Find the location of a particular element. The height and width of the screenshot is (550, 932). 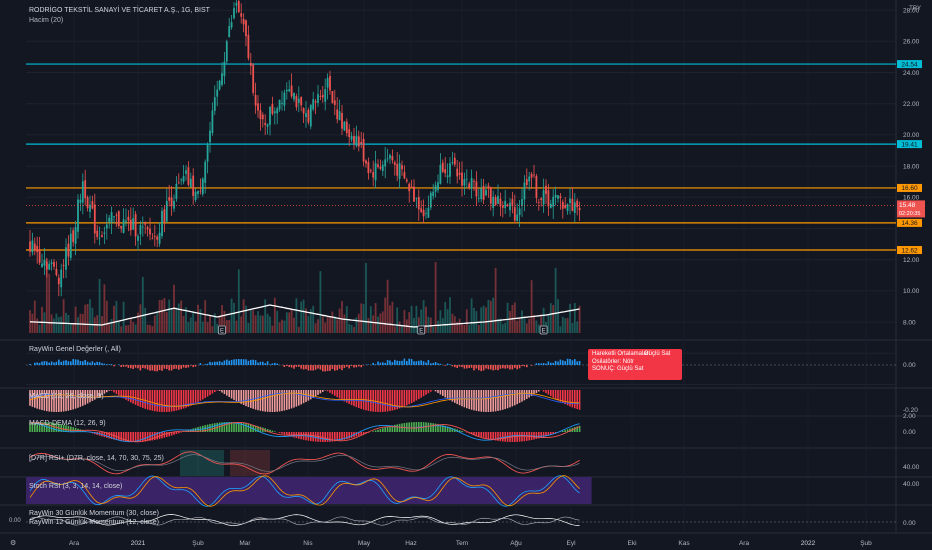

price-tick-label: 26.00 is located at coordinates (911, 42).